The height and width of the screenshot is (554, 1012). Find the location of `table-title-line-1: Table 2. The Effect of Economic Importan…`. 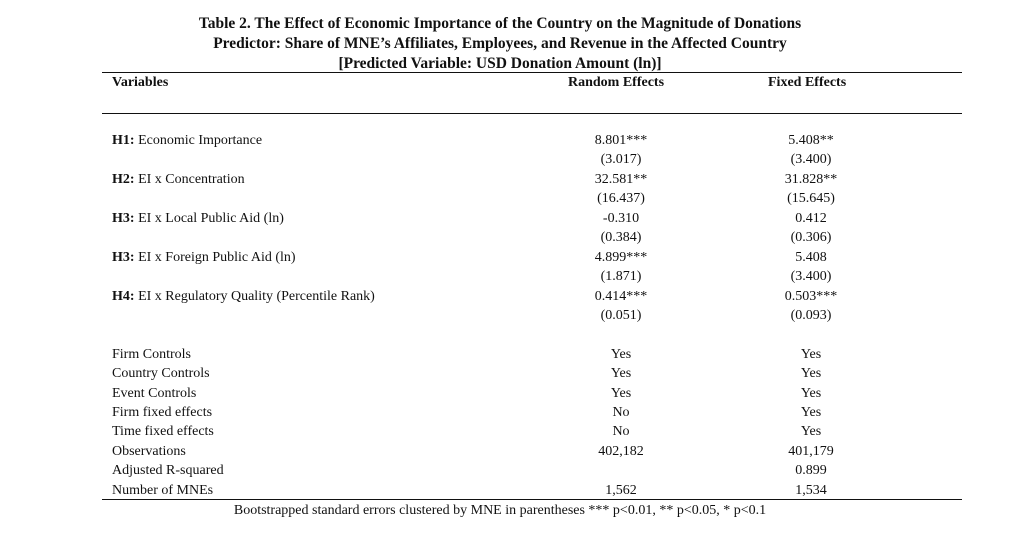

table-title-line-1: Table 2. The Effect of Economic Importan… is located at coordinates (500, 23).